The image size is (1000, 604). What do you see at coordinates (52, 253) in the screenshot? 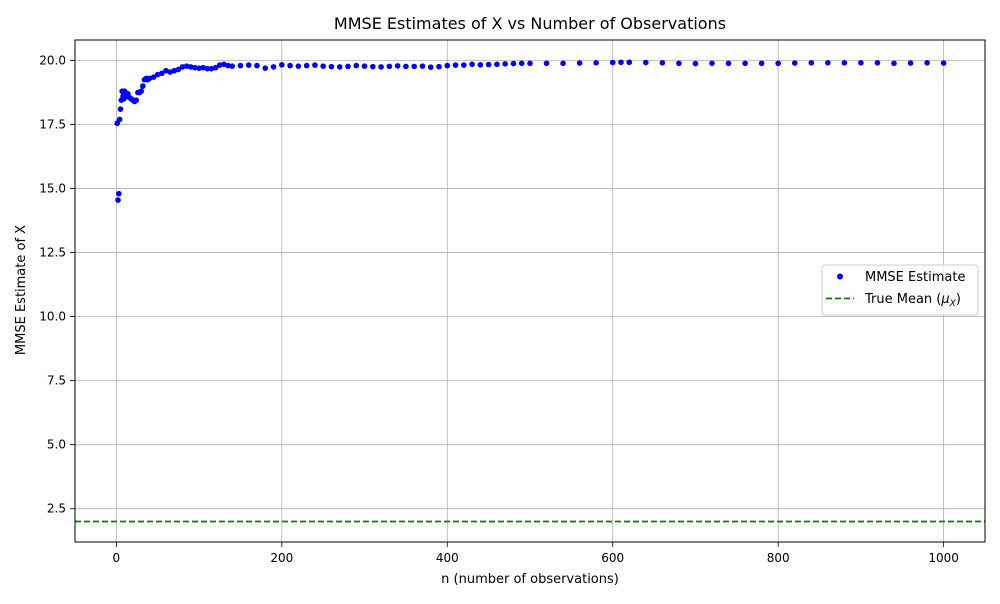
I see `y-tick-label: 12.5` at bounding box center [52, 253].